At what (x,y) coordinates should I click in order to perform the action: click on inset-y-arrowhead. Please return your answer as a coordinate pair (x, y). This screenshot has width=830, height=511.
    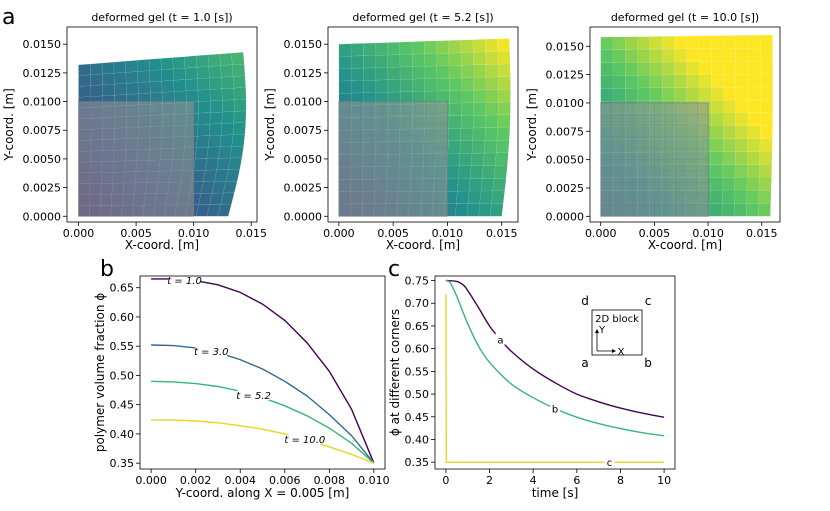
    Looking at the image, I should click on (597, 331).